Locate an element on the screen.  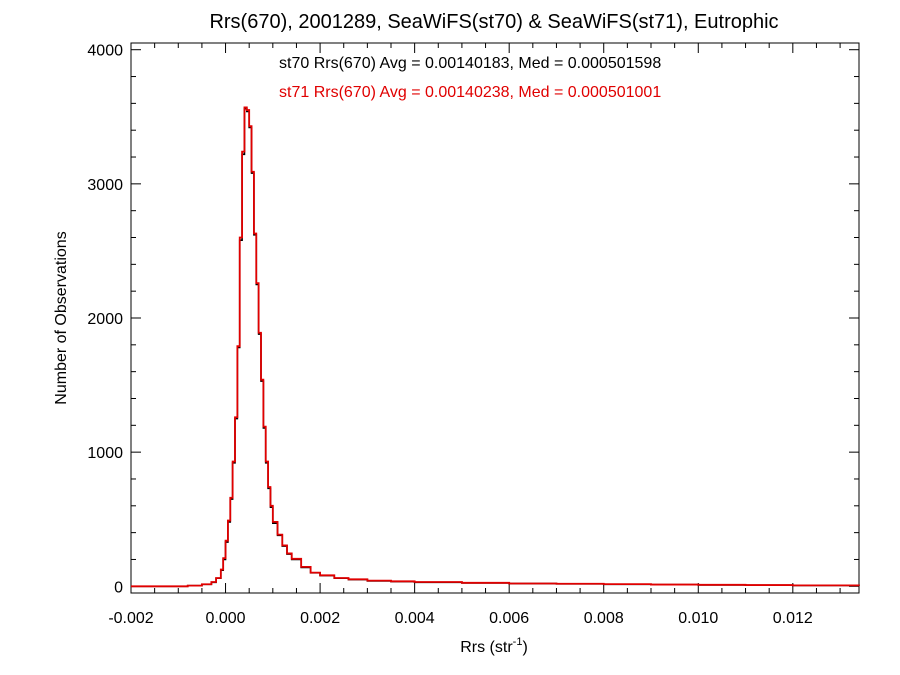
x-tick-label: 0.008 is located at coordinates (604, 618).